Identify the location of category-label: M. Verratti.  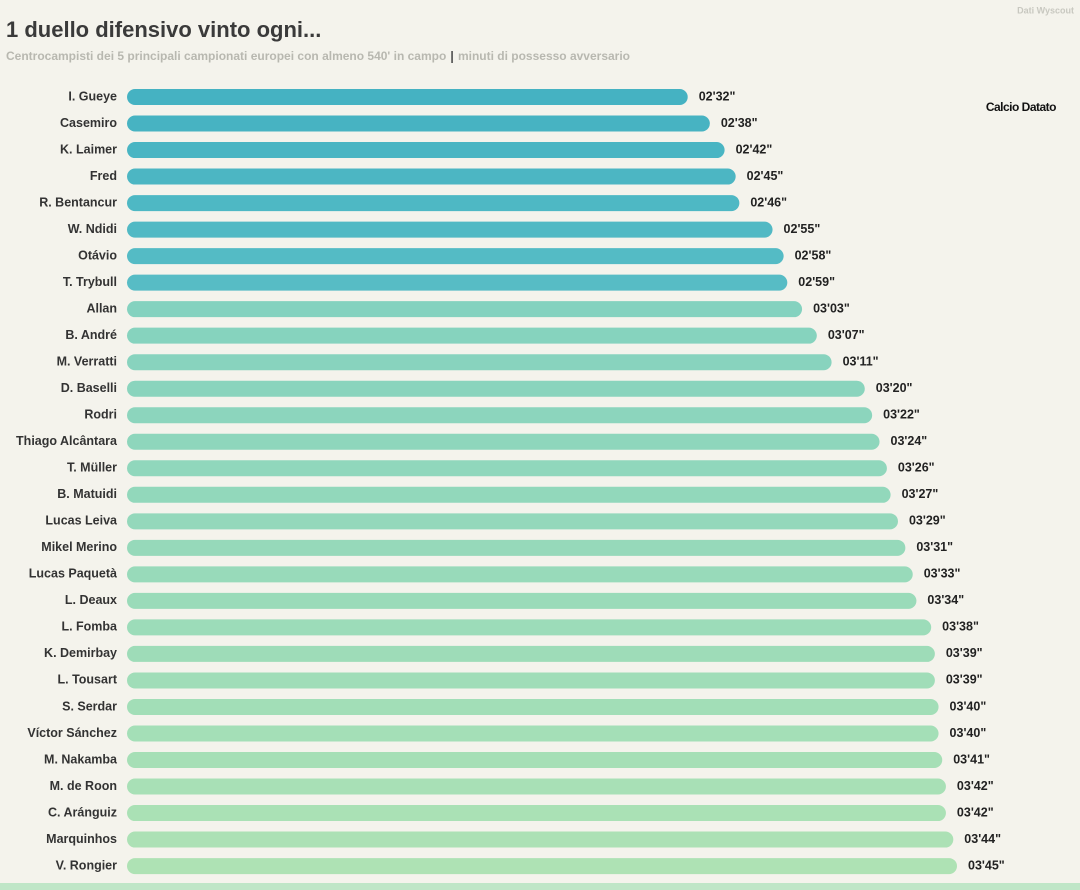
(87, 361).